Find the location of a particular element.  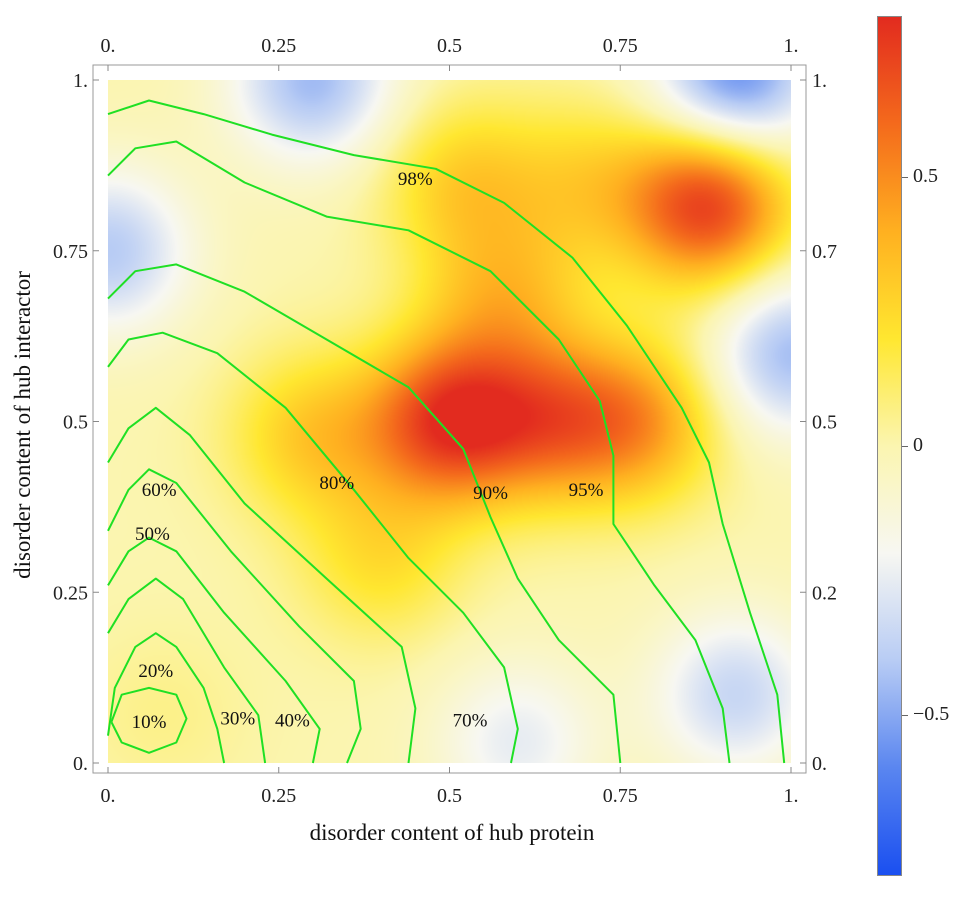

contour-label: 10% is located at coordinates (149, 722).